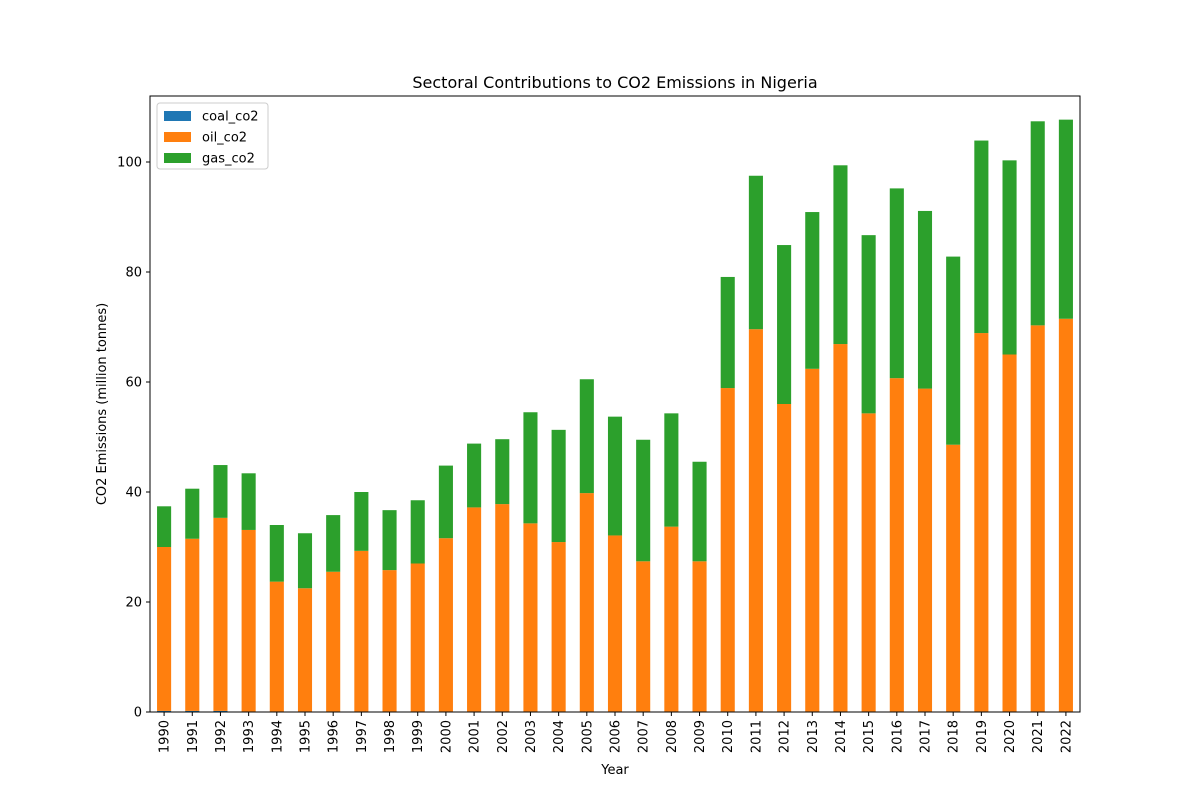  Describe the element at coordinates (334, 736) in the screenshot. I see `x-tick-label: 1996` at that location.